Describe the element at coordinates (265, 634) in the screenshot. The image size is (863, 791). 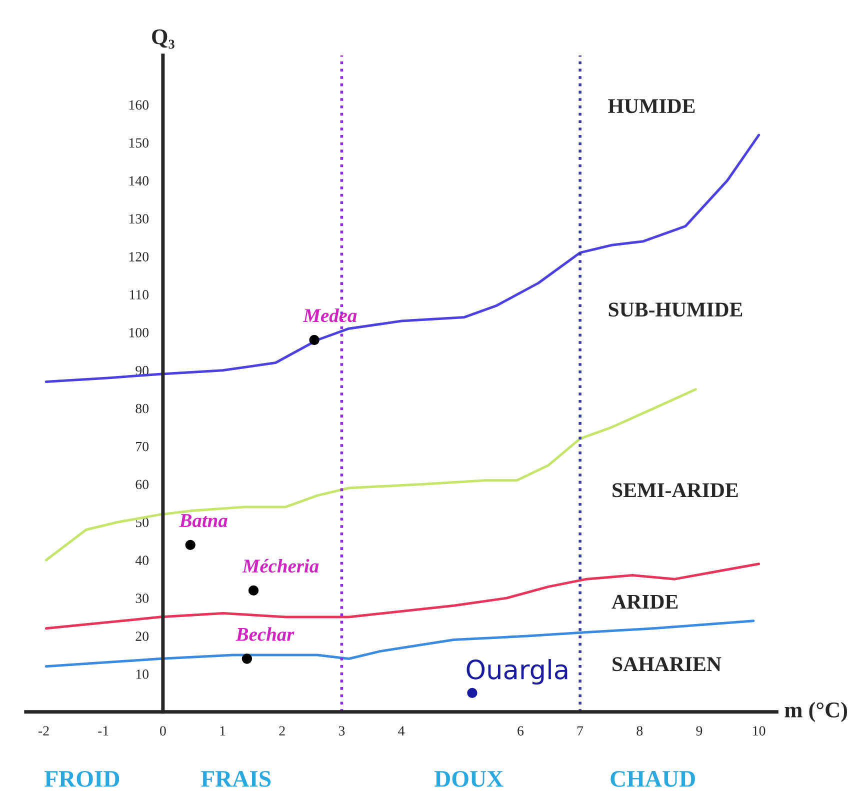
I see `annotation: Bechar` at that location.